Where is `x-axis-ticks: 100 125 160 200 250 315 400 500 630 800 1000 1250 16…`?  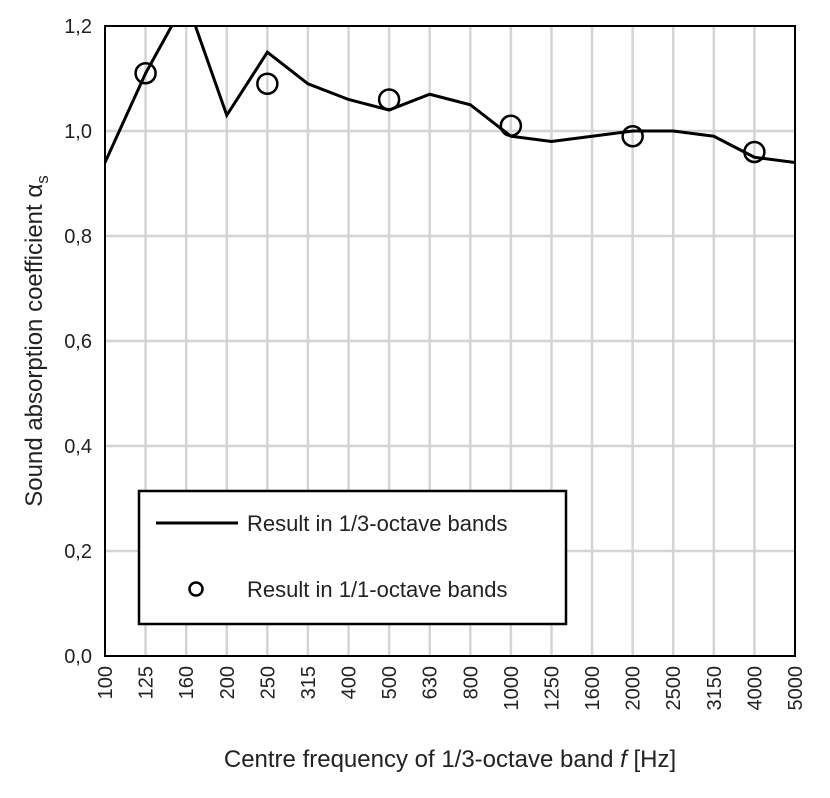 x-axis-ticks: 100 125 160 200 250 315 400 500 630 800 1000 1250 16… is located at coordinates (451, 688).